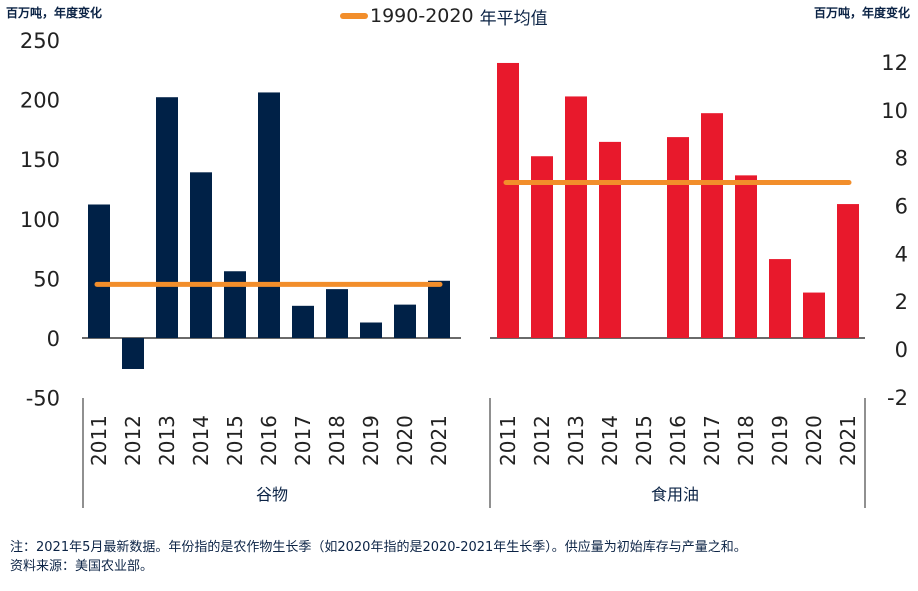 This screenshot has width=918, height=591. Describe the element at coordinates (40, 220) in the screenshot. I see `left-axis-tick-label: 100` at that location.